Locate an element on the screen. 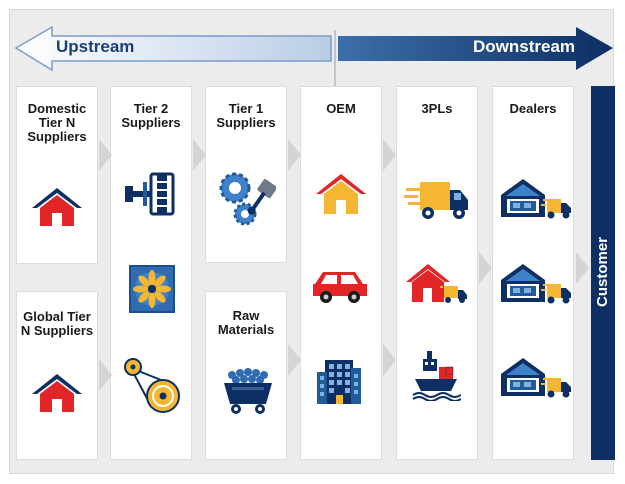 The height and width of the screenshot is (484, 625). downstream-arrow is located at coordinates (475, 48).